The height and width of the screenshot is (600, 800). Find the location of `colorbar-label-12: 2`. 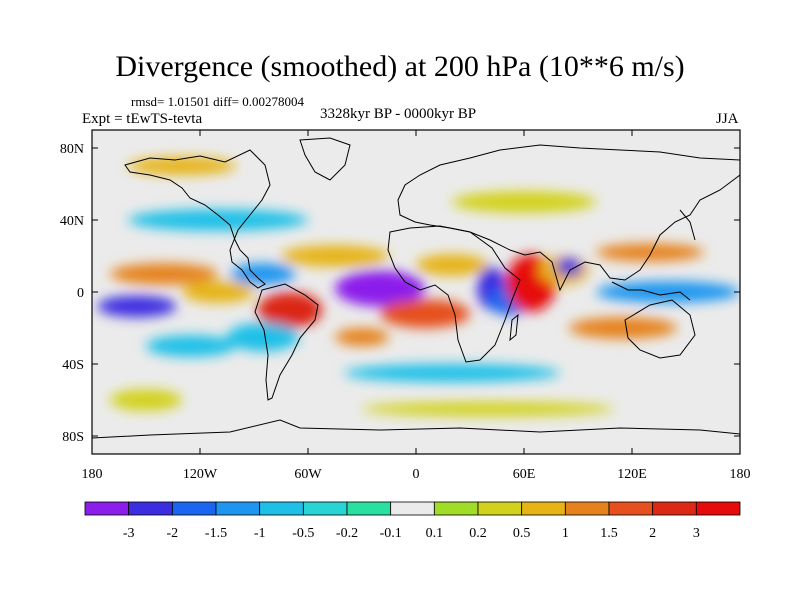

colorbar-label-12: 2 is located at coordinates (652, 533).